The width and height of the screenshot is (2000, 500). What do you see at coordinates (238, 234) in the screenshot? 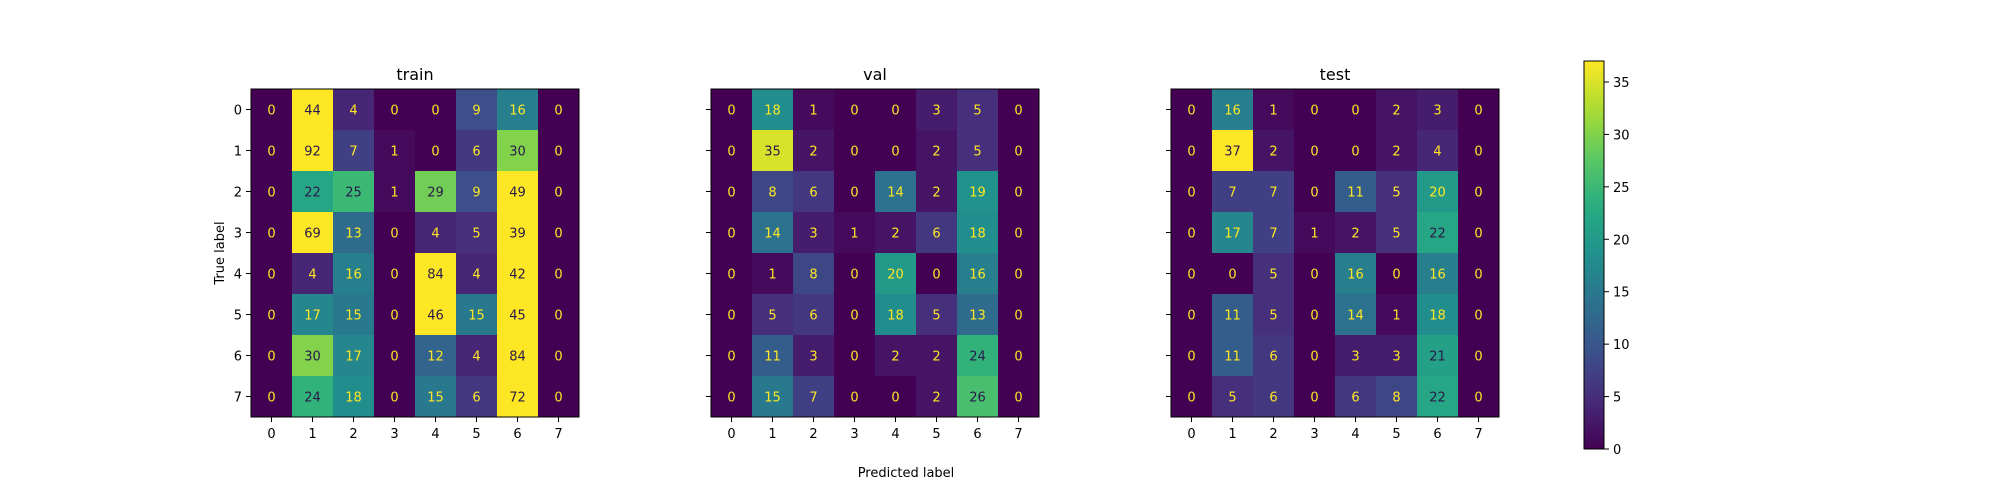
I see `y-tick-label: 3` at bounding box center [238, 234].